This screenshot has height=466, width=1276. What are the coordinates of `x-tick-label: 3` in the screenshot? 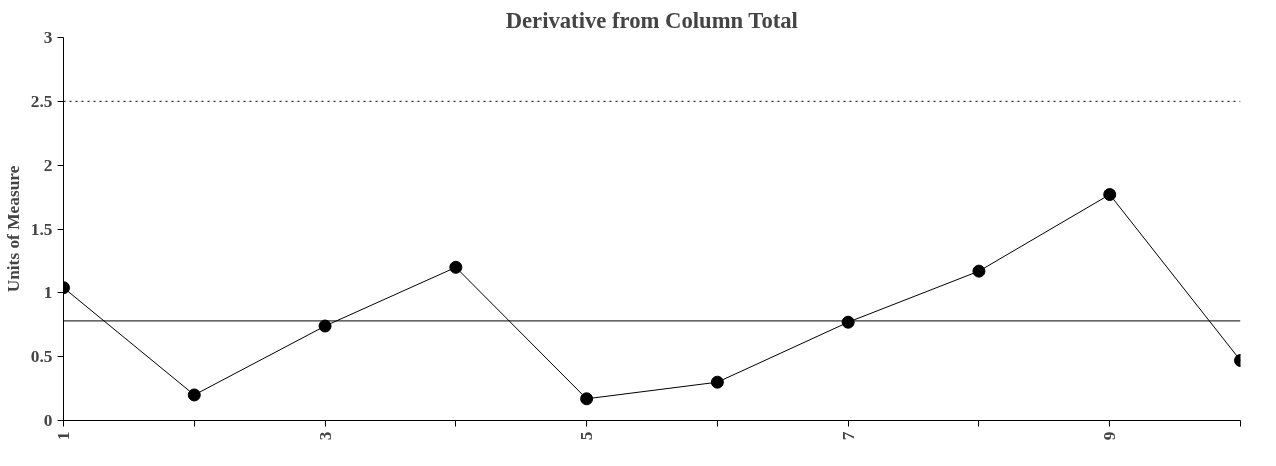 It's located at (325, 436).